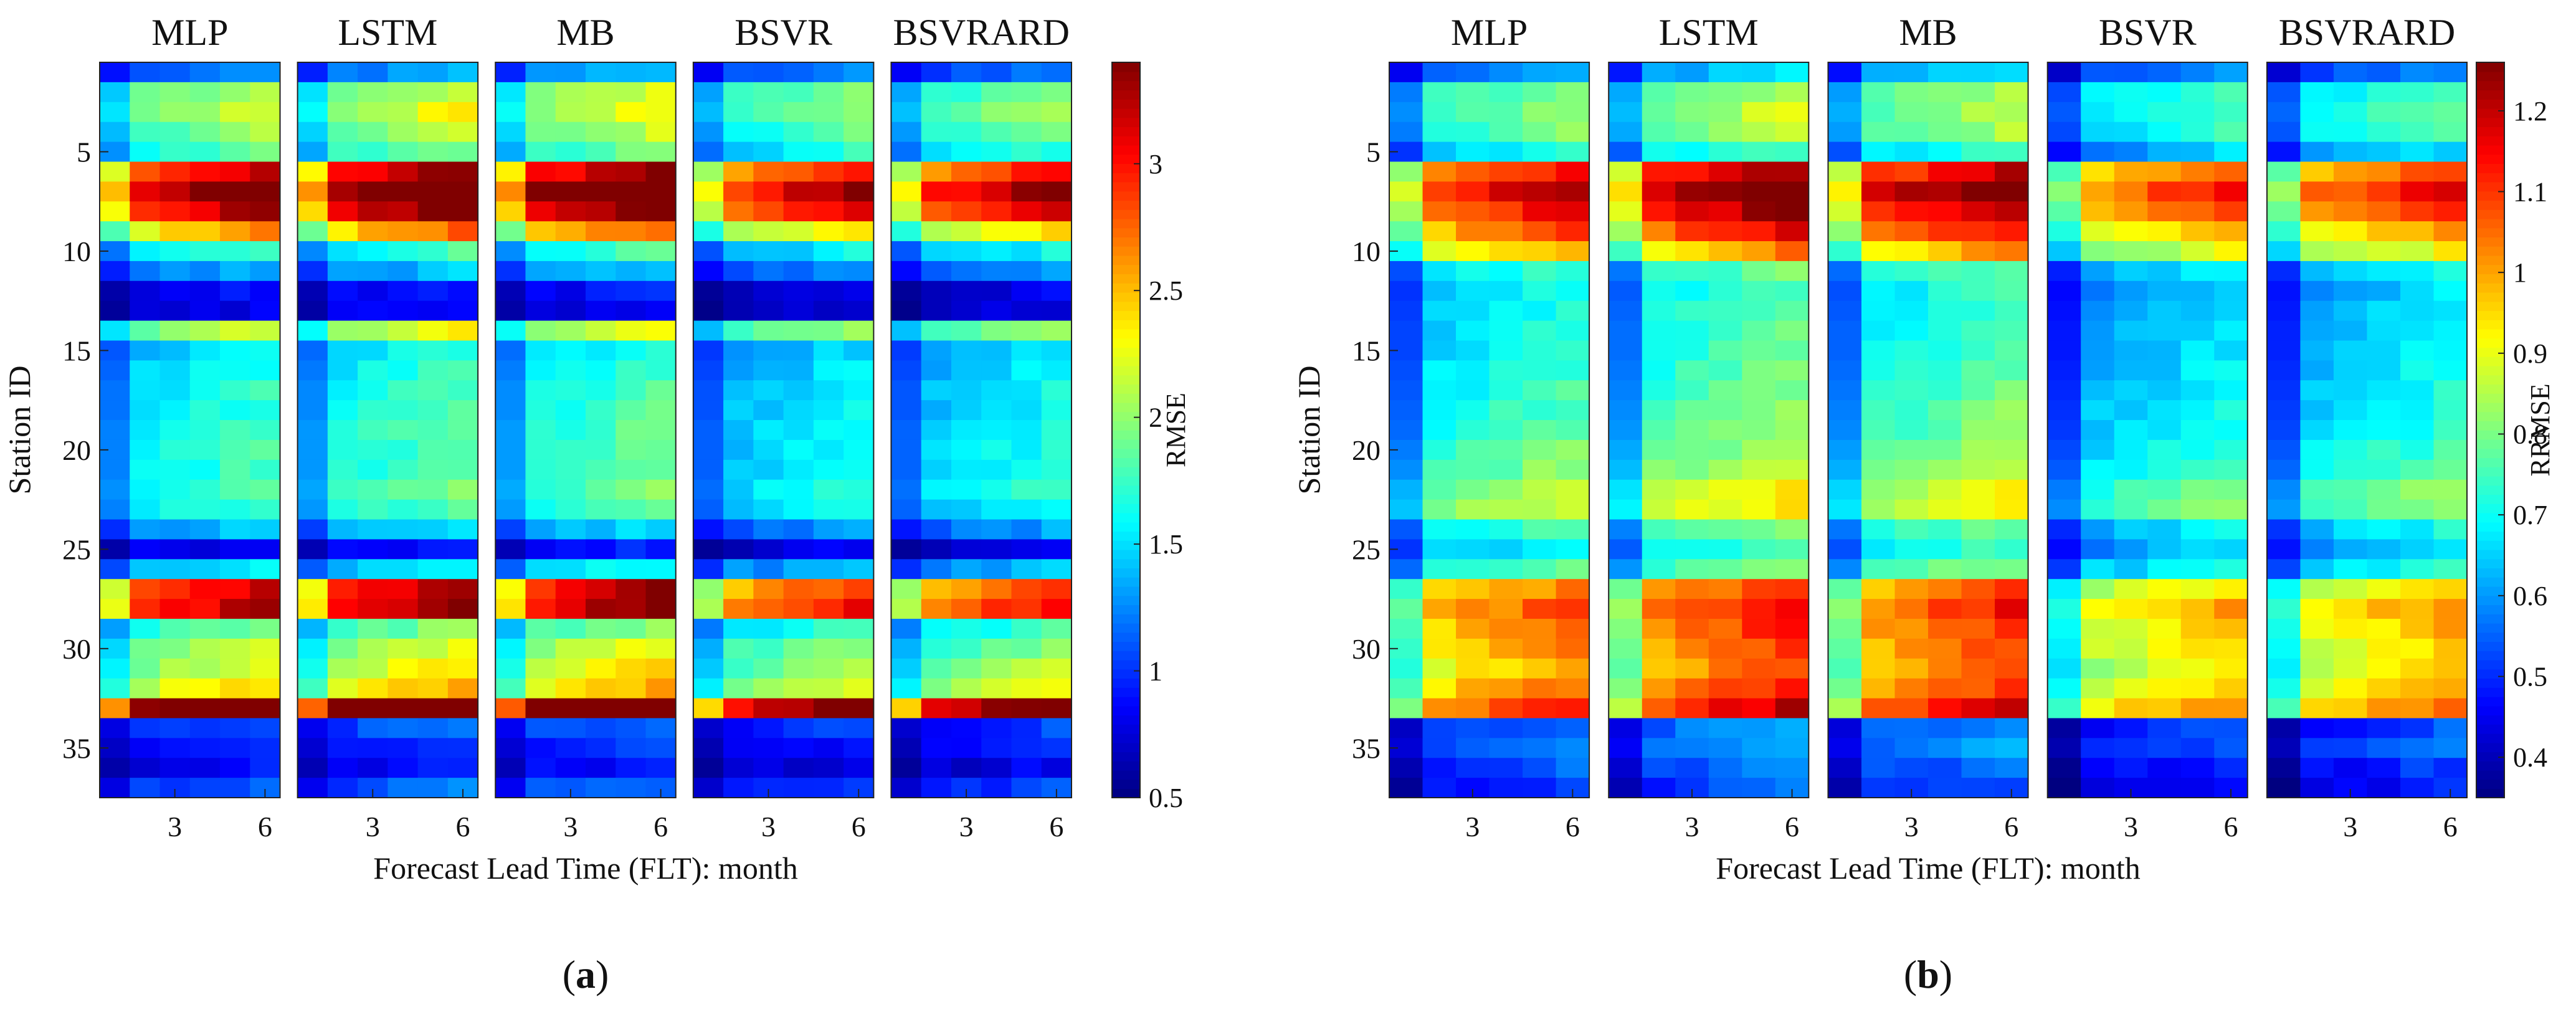 The width and height of the screenshot is (2576, 1022). Describe the element at coordinates (1792, 827) in the screenshot. I see `x-tick-label: 6` at that location.